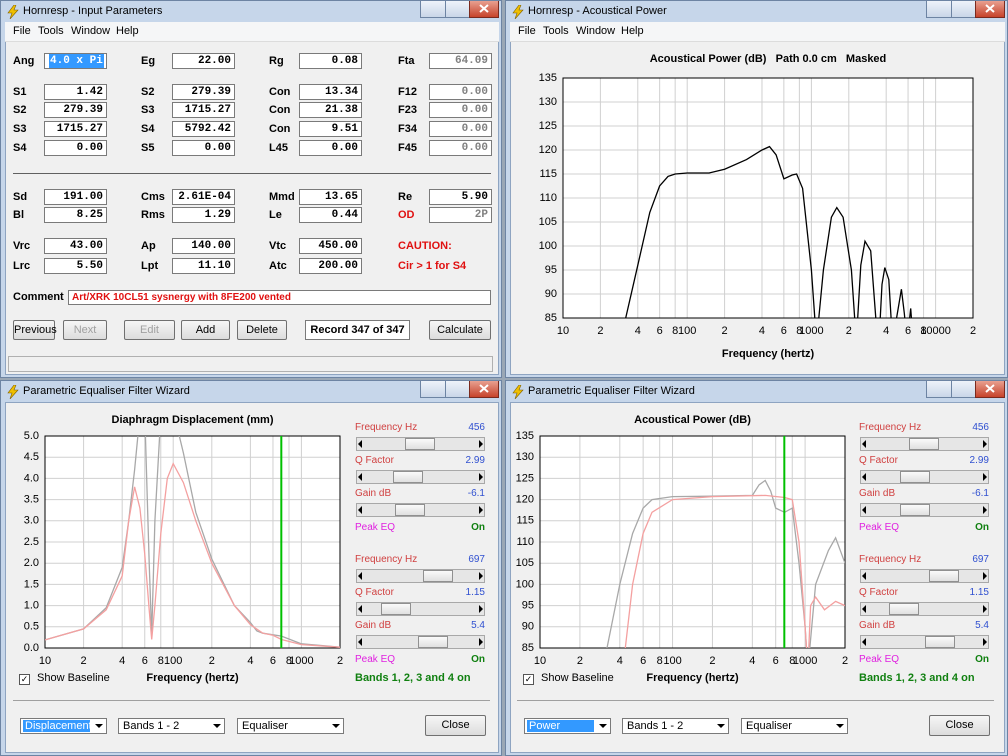 This screenshot has width=1008, height=756. I want to click on field-input: 450.00, so click(330, 246).